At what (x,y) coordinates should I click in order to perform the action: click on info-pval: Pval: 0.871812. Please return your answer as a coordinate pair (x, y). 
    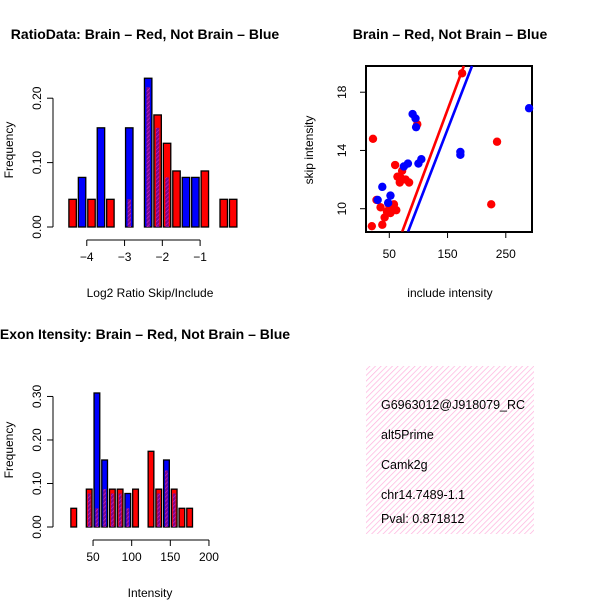
    Looking at the image, I should click on (422, 519).